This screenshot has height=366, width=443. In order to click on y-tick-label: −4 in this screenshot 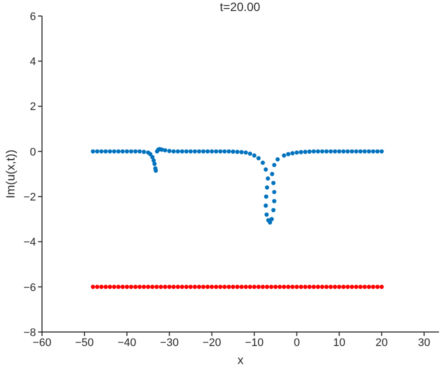, I will do `click(29, 242)`.